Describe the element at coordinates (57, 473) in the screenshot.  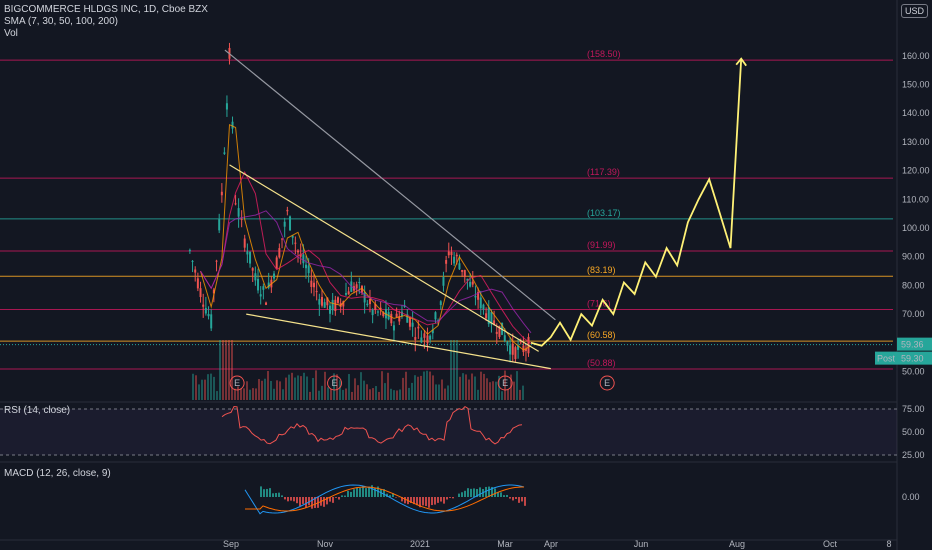
I see `macd-legend: MACD (12, 26, close, 9)` at that location.